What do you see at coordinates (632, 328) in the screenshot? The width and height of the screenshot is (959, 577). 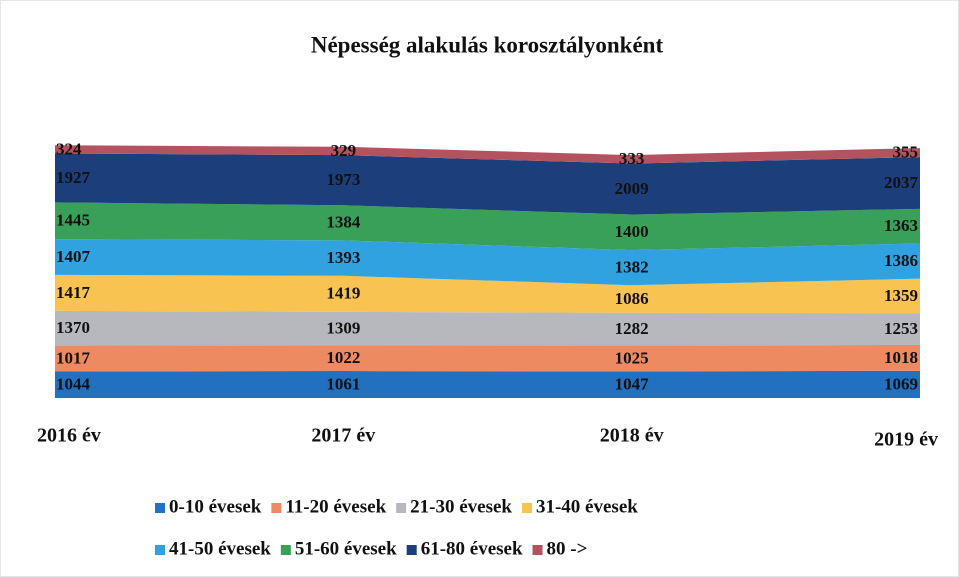 I see `data-label: 1282` at bounding box center [632, 328].